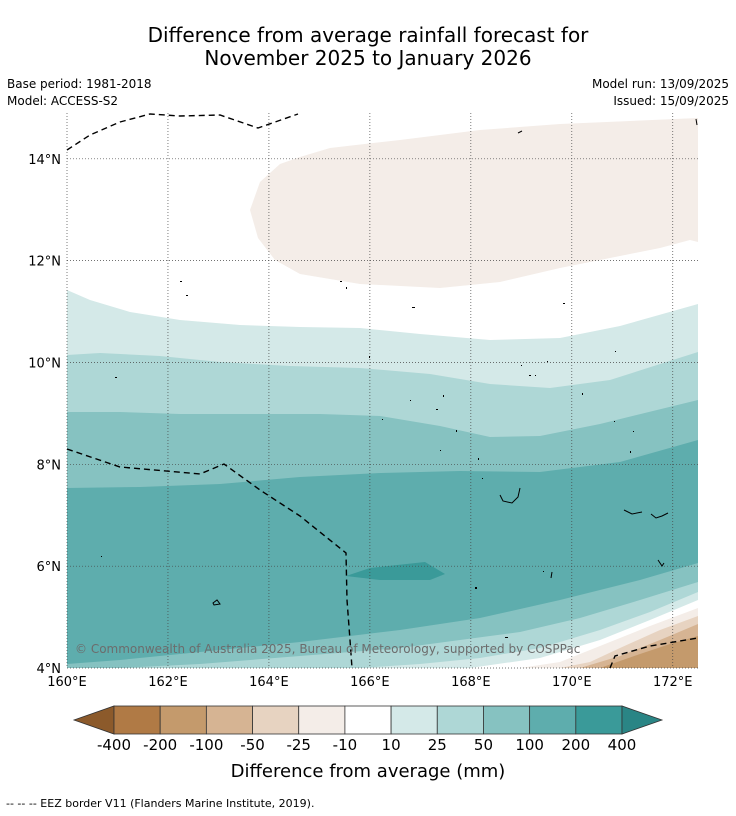  Describe the element at coordinates (252, 745) in the screenshot. I see `colorbar-tick-label: -50` at that location.